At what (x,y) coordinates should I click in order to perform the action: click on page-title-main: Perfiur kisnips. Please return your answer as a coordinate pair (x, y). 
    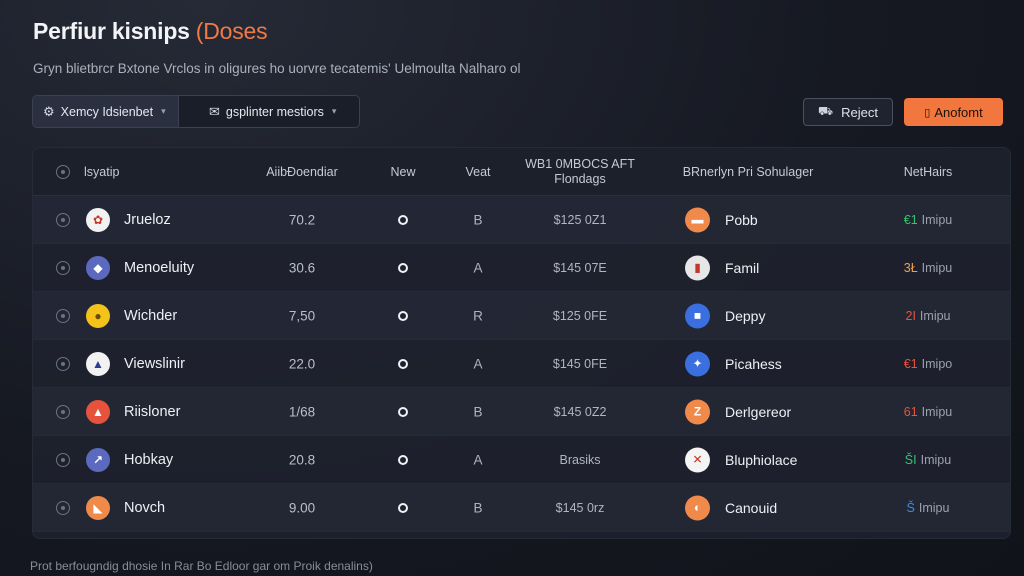
    Looking at the image, I should click on (111, 31).